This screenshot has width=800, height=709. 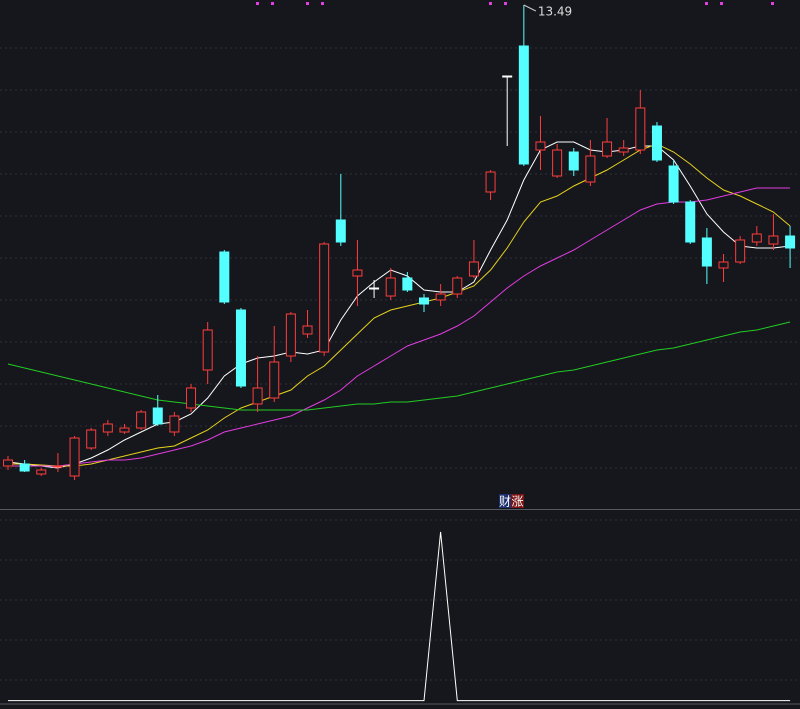 I want to click on indicator-label: 财, so click(x=505, y=502).